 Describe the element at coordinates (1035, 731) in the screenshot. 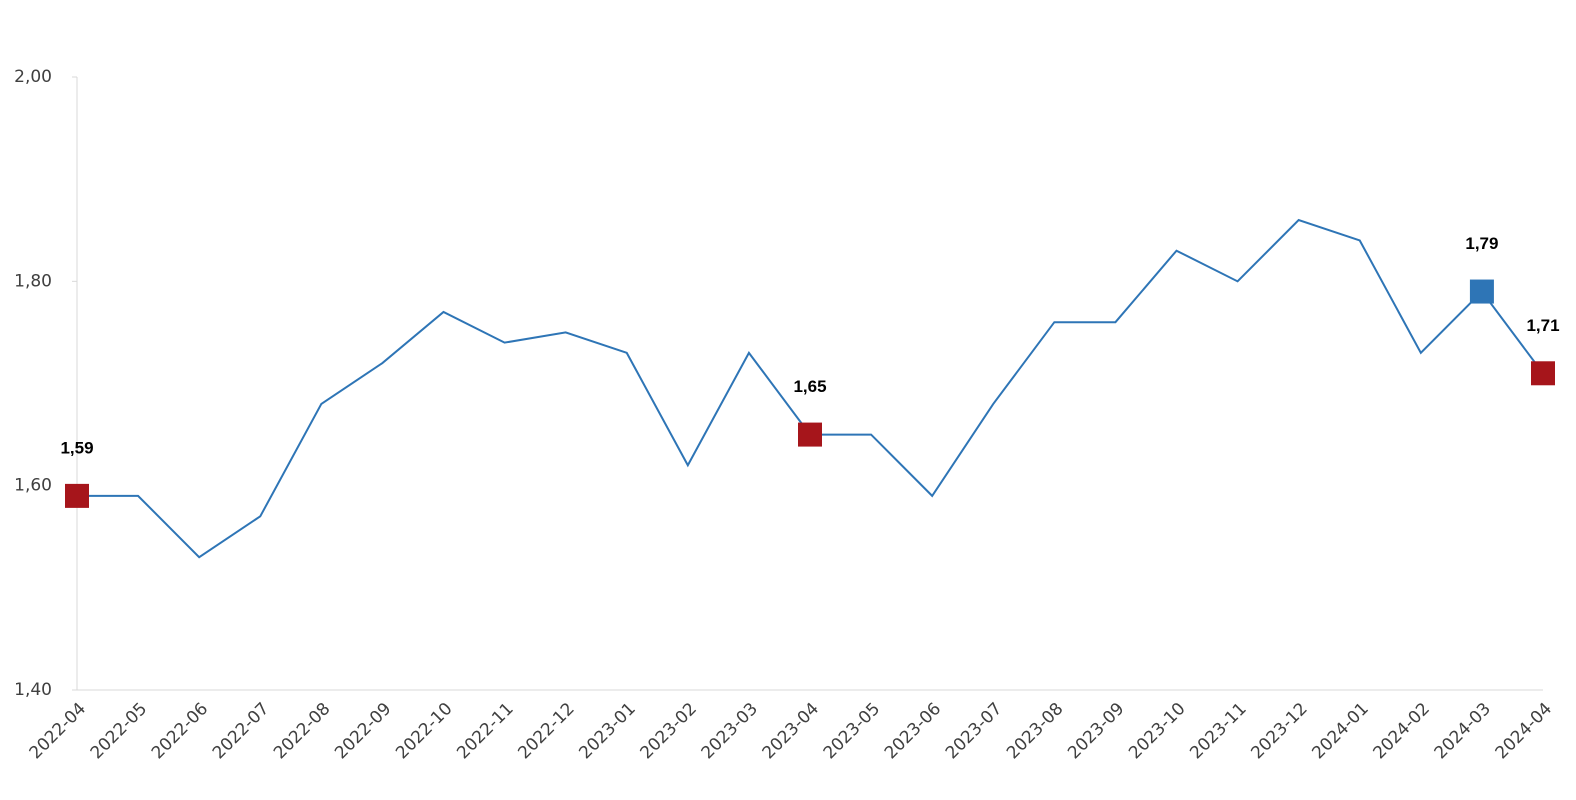

I see `x-tick-label: 2023-08` at that location.